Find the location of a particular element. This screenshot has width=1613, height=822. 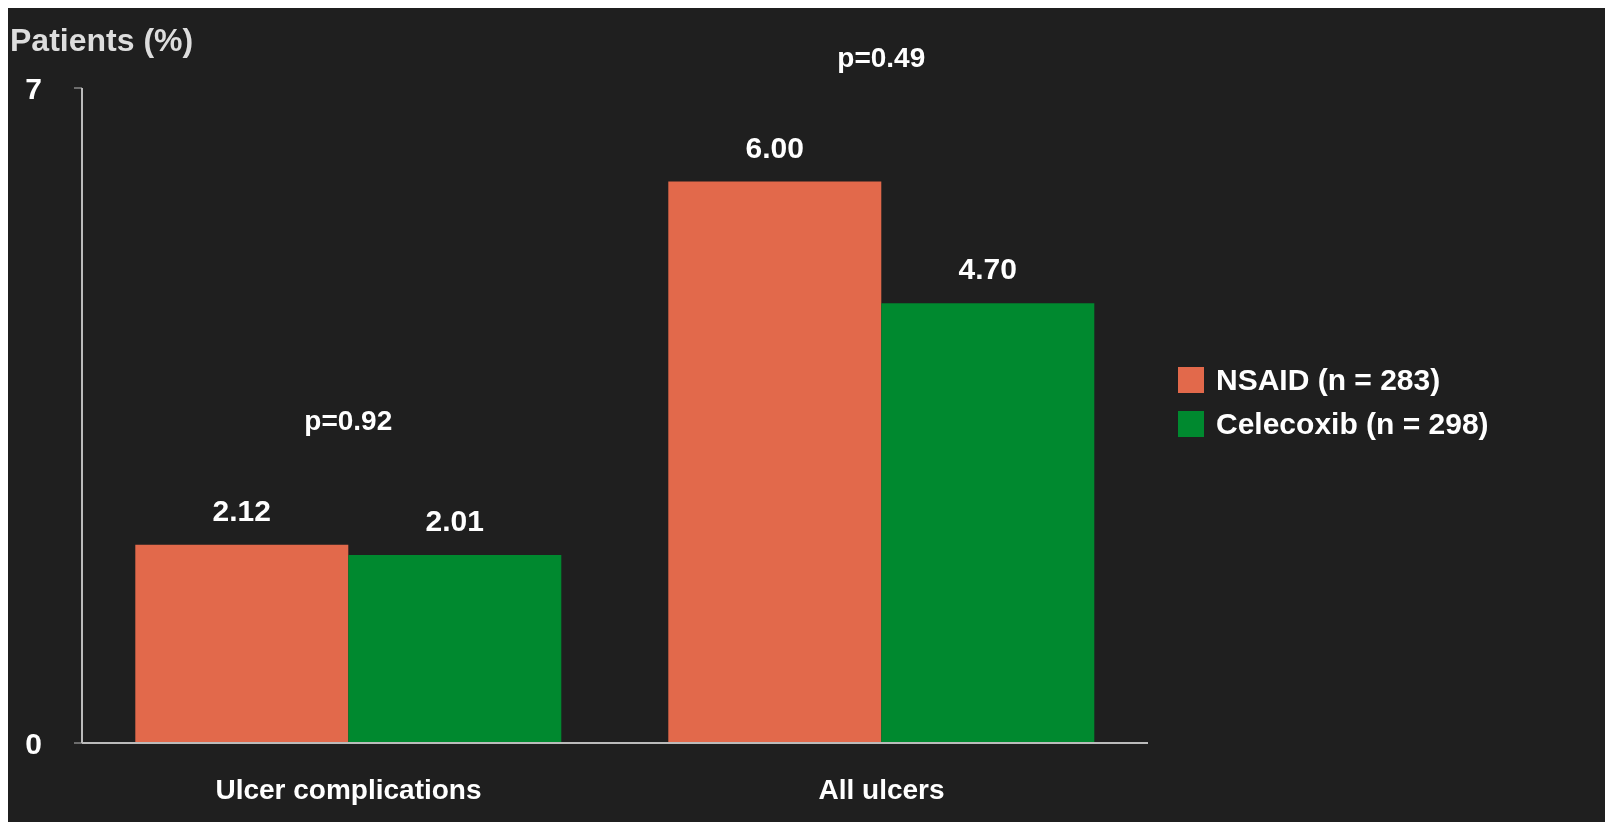

data-label: 4.70 is located at coordinates (987, 269).